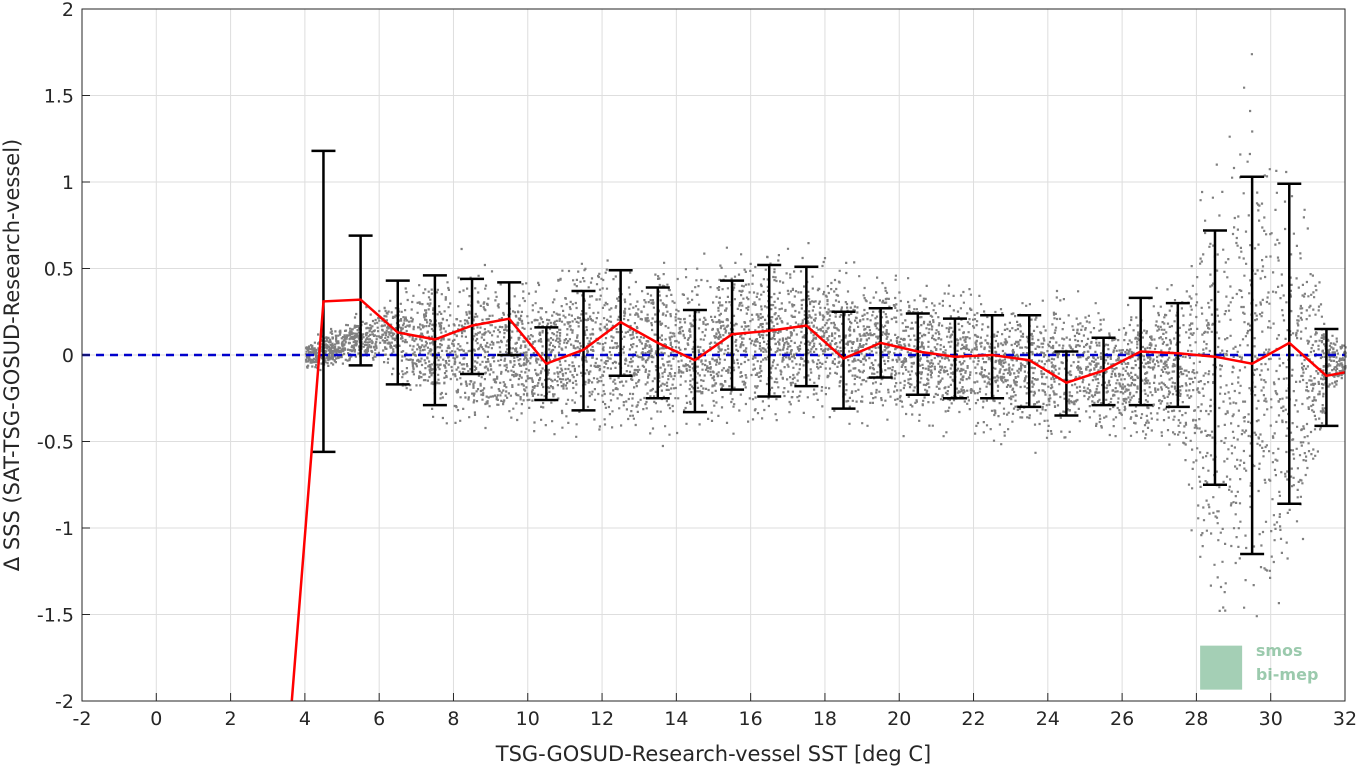 This screenshot has width=1359, height=770. I want to click on y-tick-label: -0.5, so click(55, 443).